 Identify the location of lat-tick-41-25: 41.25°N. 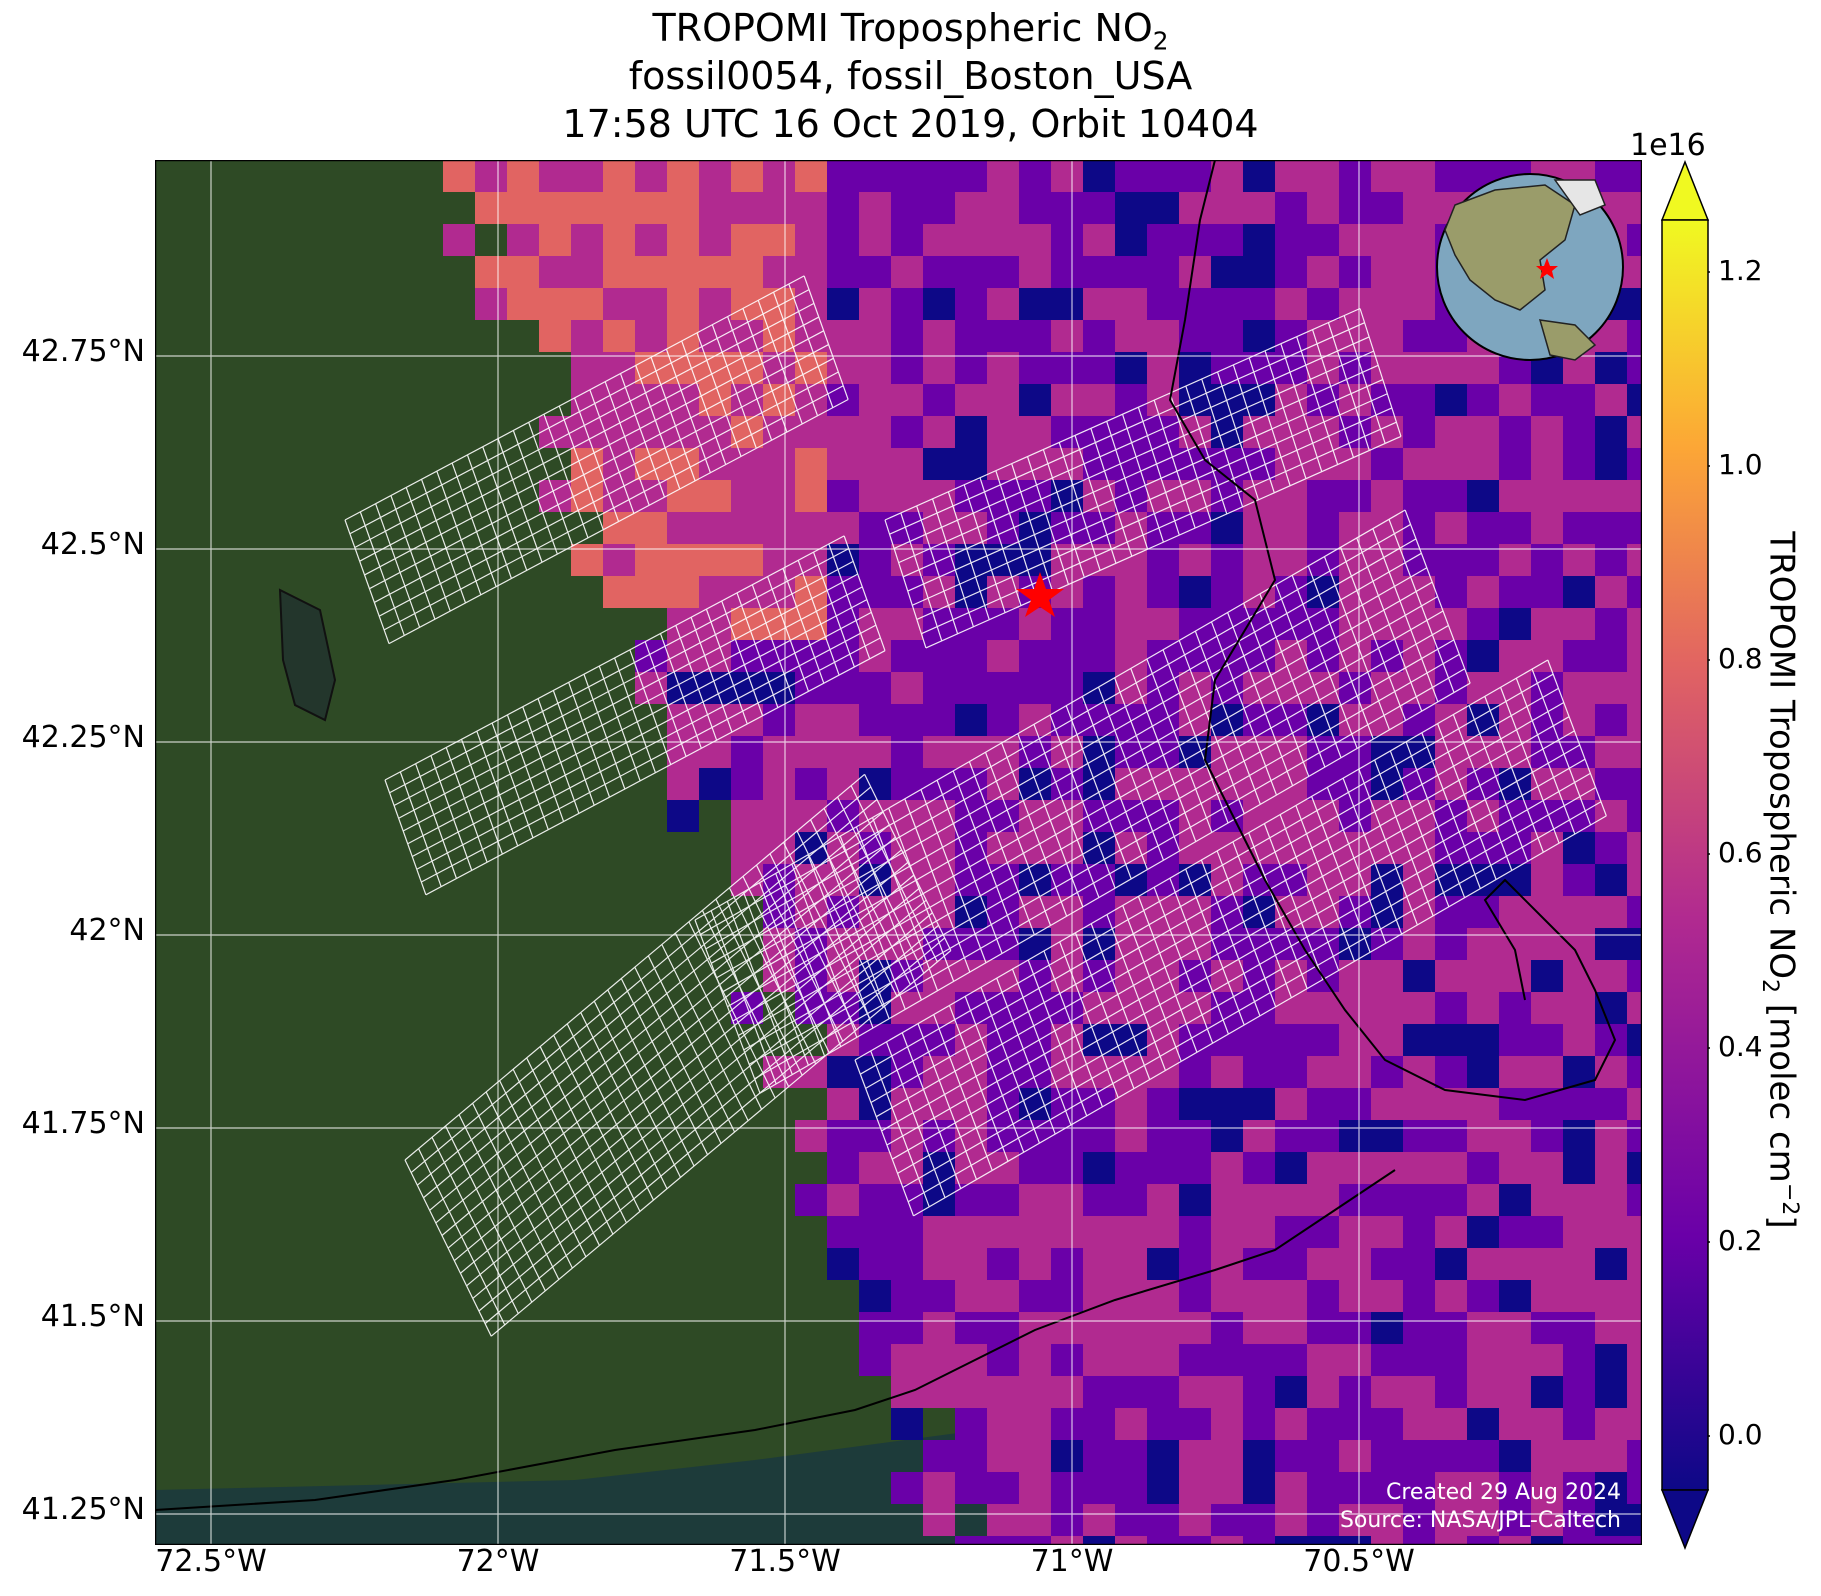
(83, 1509).